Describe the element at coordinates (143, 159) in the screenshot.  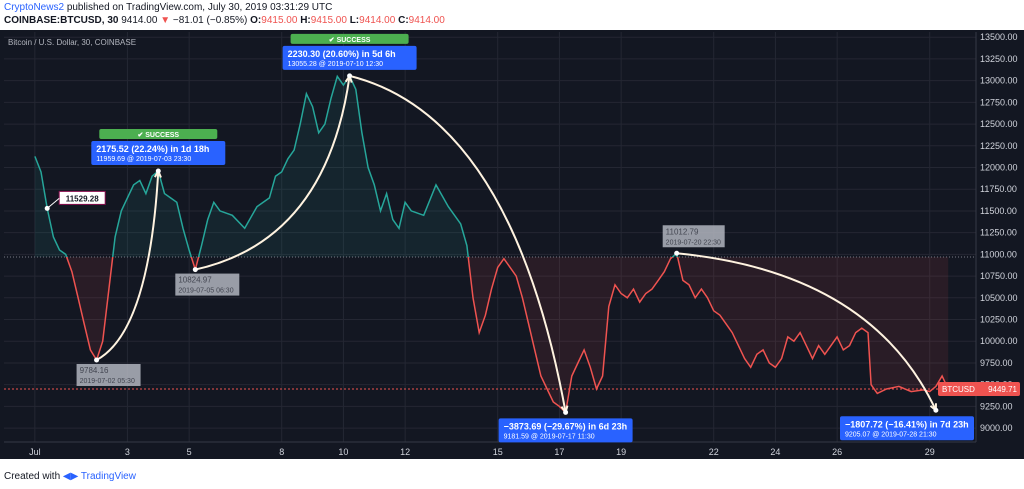
I see `move-callout-sub-0: 11959.69 @ 2019-07-03 23:30` at that location.